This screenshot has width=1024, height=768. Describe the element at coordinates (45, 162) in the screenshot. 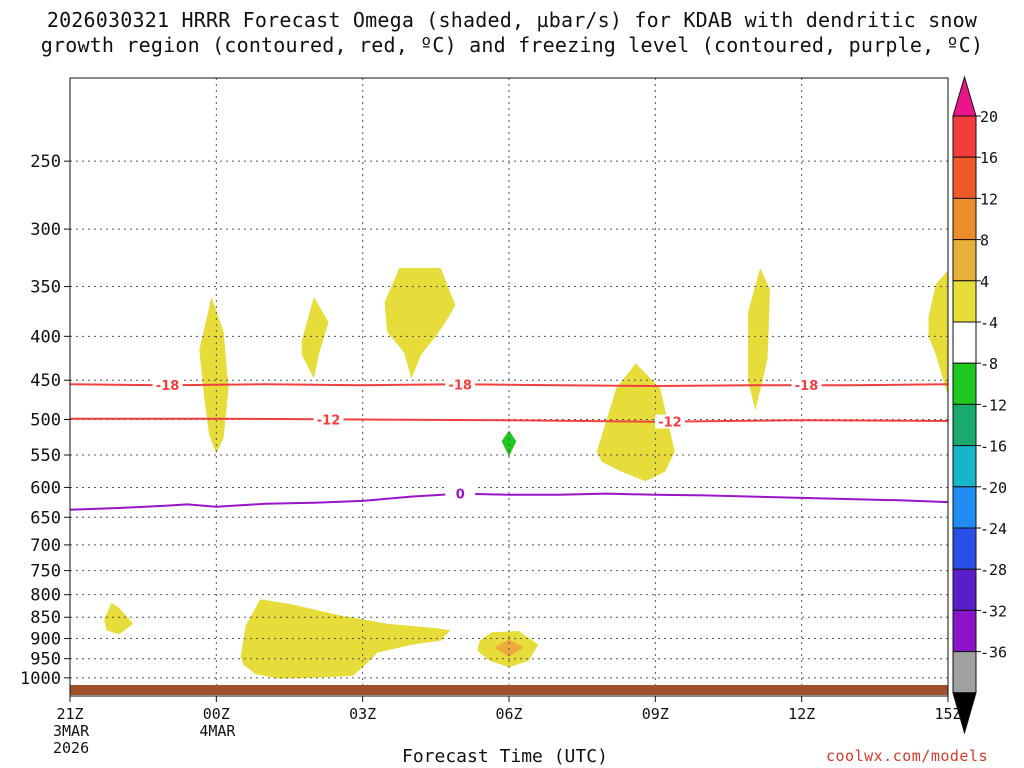

I see `ytick-label-250: 250` at that location.